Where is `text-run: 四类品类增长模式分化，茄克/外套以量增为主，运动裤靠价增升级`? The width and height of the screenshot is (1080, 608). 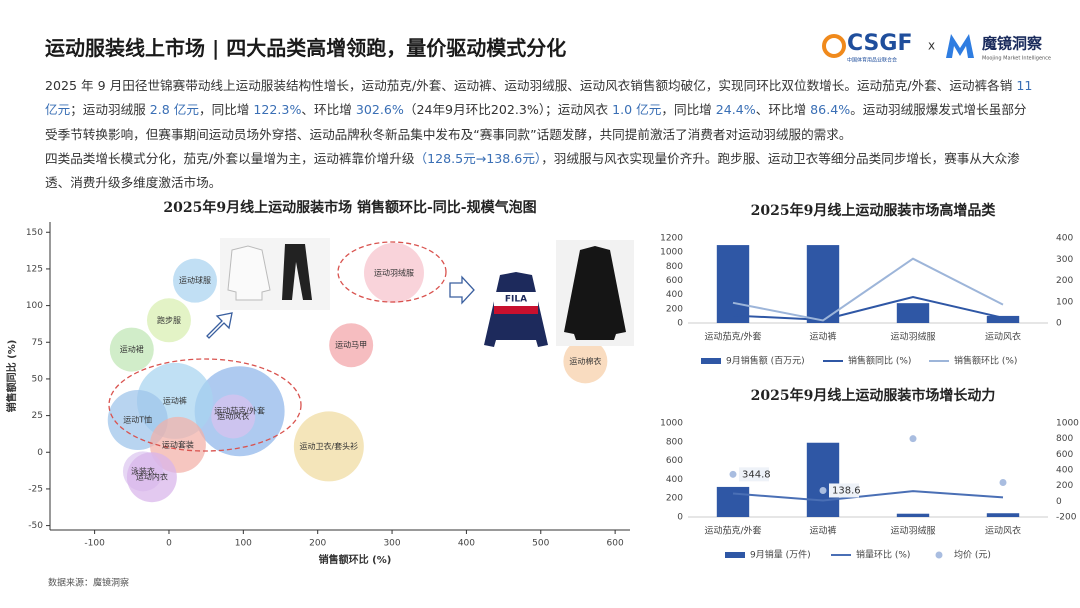 text-run: 四类品类增长模式分化，茄克/外套以量增为主，运动裤靠价增升级 is located at coordinates (230, 158).